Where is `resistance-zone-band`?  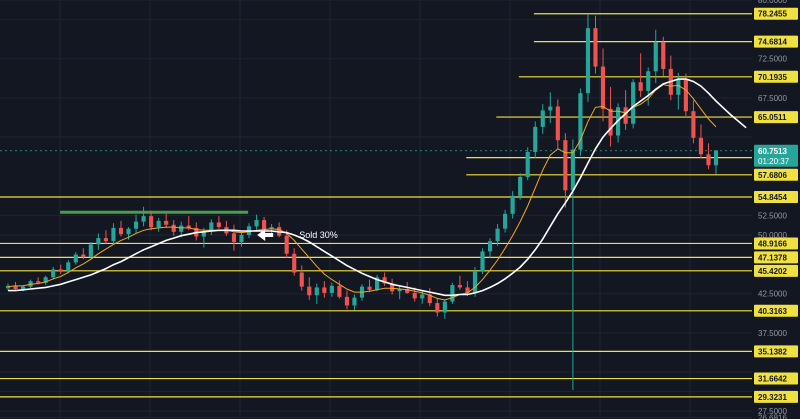 resistance-zone-band is located at coordinates (154, 212).